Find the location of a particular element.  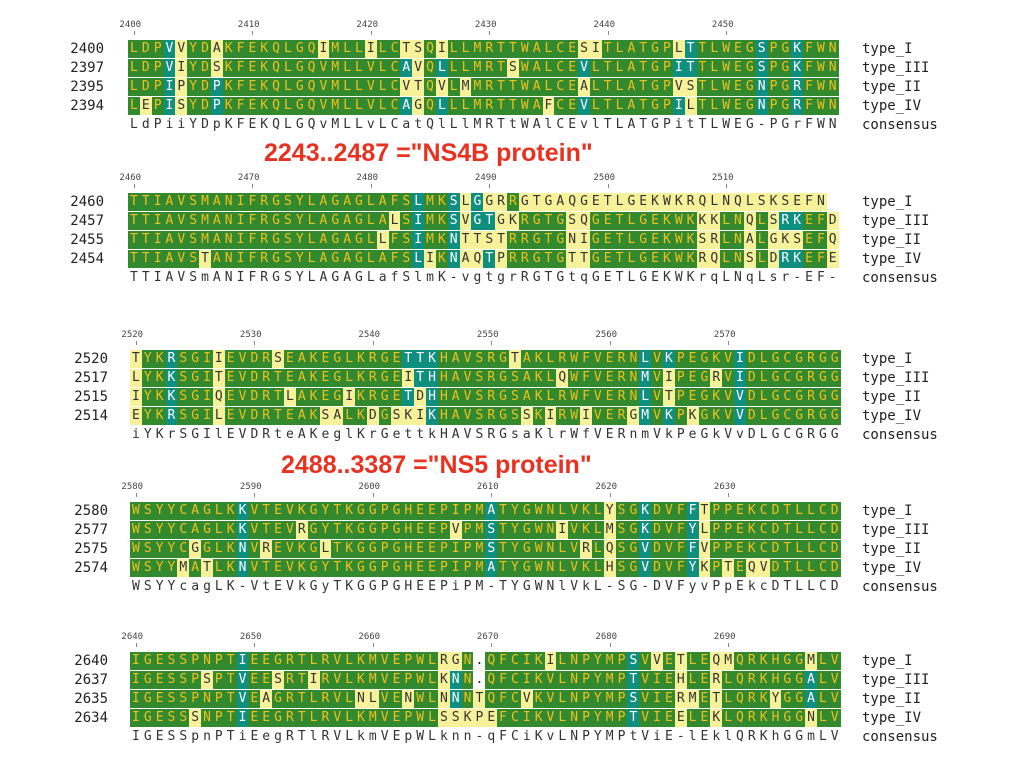

consensus-residue: V is located at coordinates (574, 586).